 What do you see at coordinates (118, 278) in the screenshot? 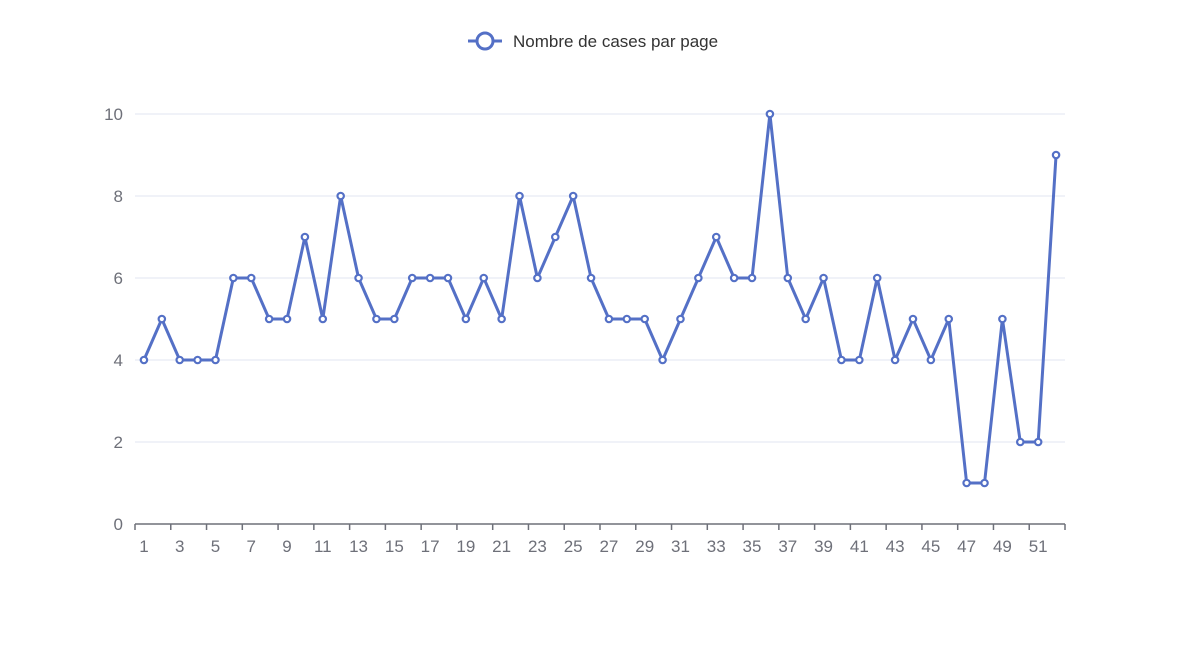
I see `y-tick-label: 6` at bounding box center [118, 278].